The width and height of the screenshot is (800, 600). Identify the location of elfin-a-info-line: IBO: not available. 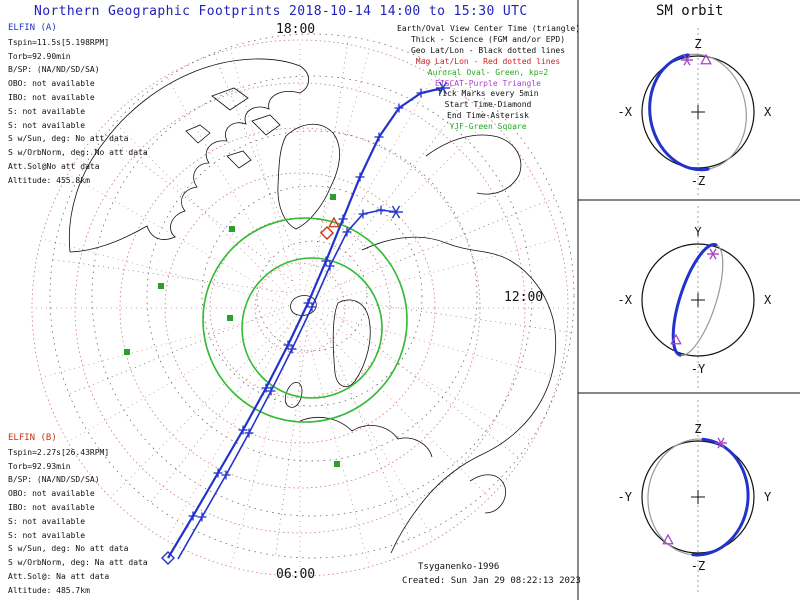
(51, 97).